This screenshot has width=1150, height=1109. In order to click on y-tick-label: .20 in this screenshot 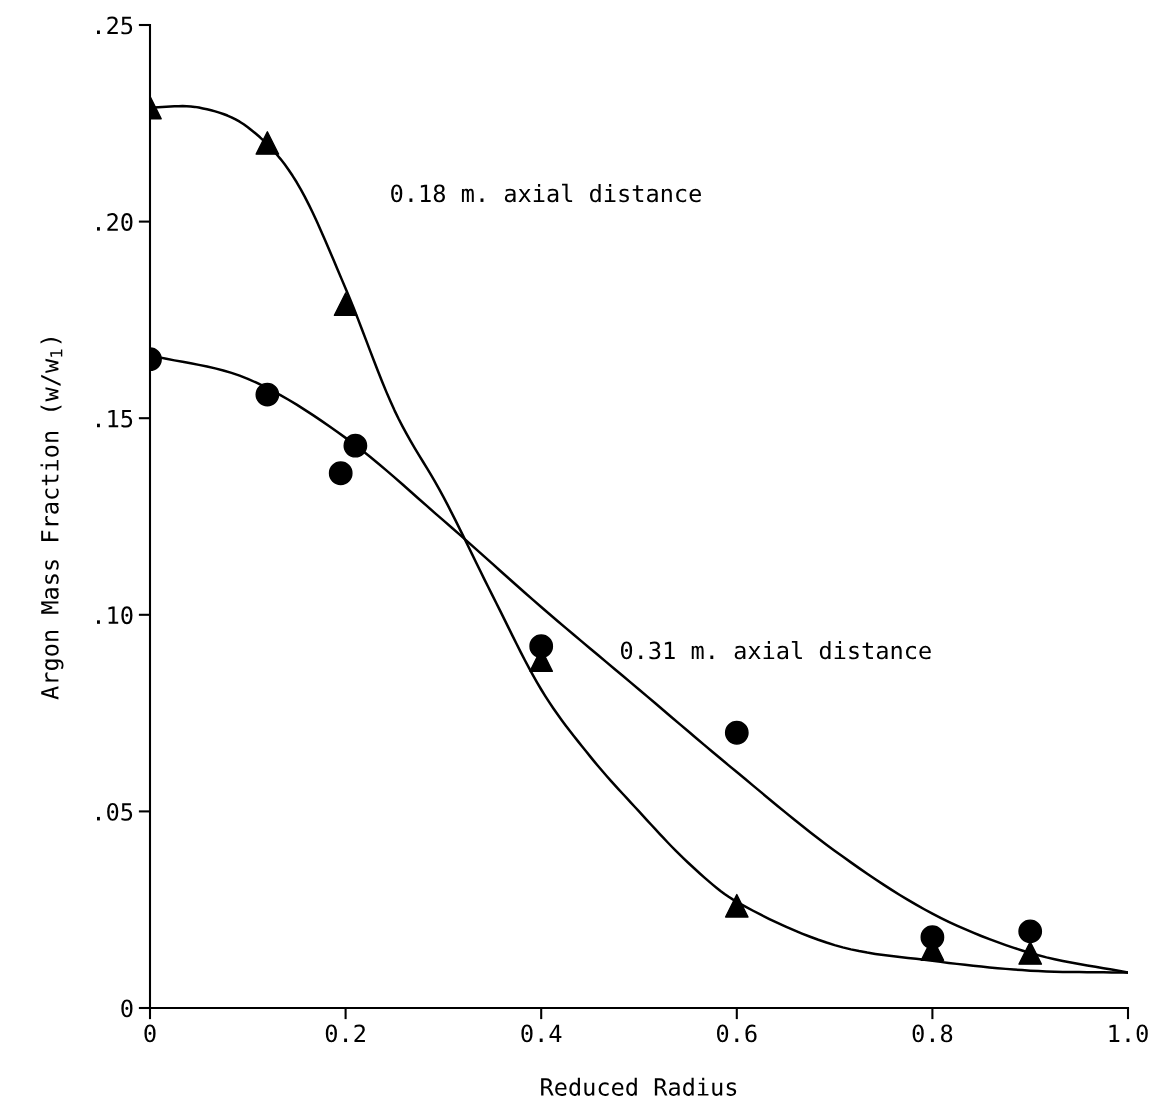, I will do `click(115, 222)`.